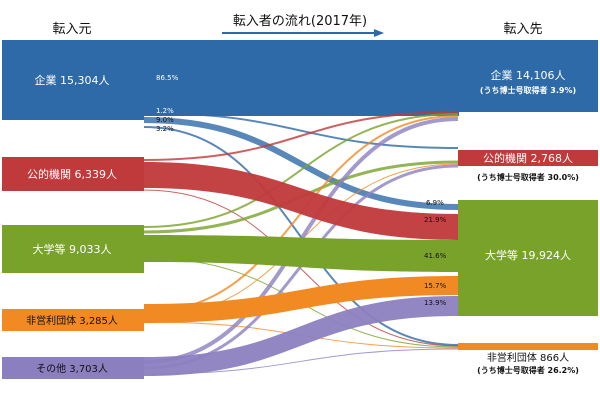  What do you see at coordinates (528, 90) in the screenshot?
I see `target-sub-company: (うち博士号取得者 3.9%)` at bounding box center [528, 90].